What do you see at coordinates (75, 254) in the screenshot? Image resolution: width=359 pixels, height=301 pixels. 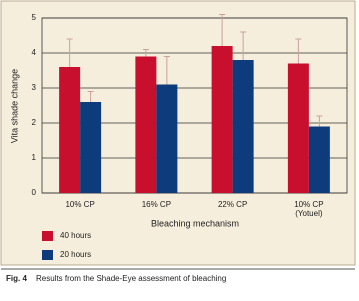 I see `legend-label: 20 hours` at bounding box center [75, 254].